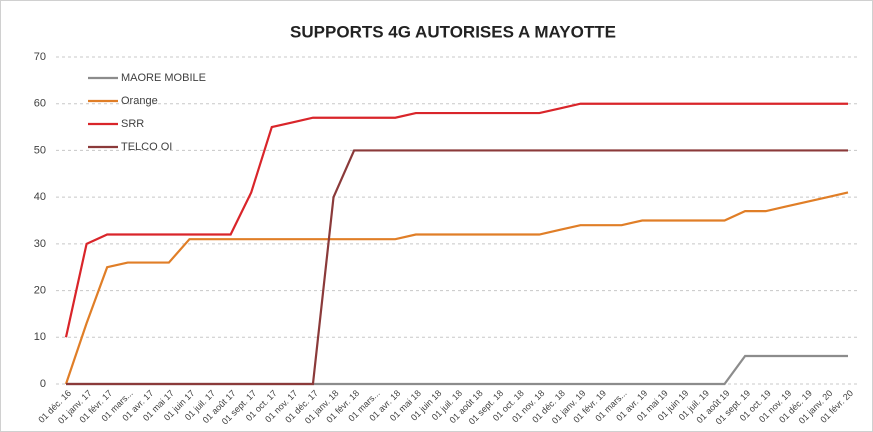 The image size is (873, 432). What do you see at coordinates (40, 290) in the screenshot?
I see `y-tick-label: 20` at bounding box center [40, 290].